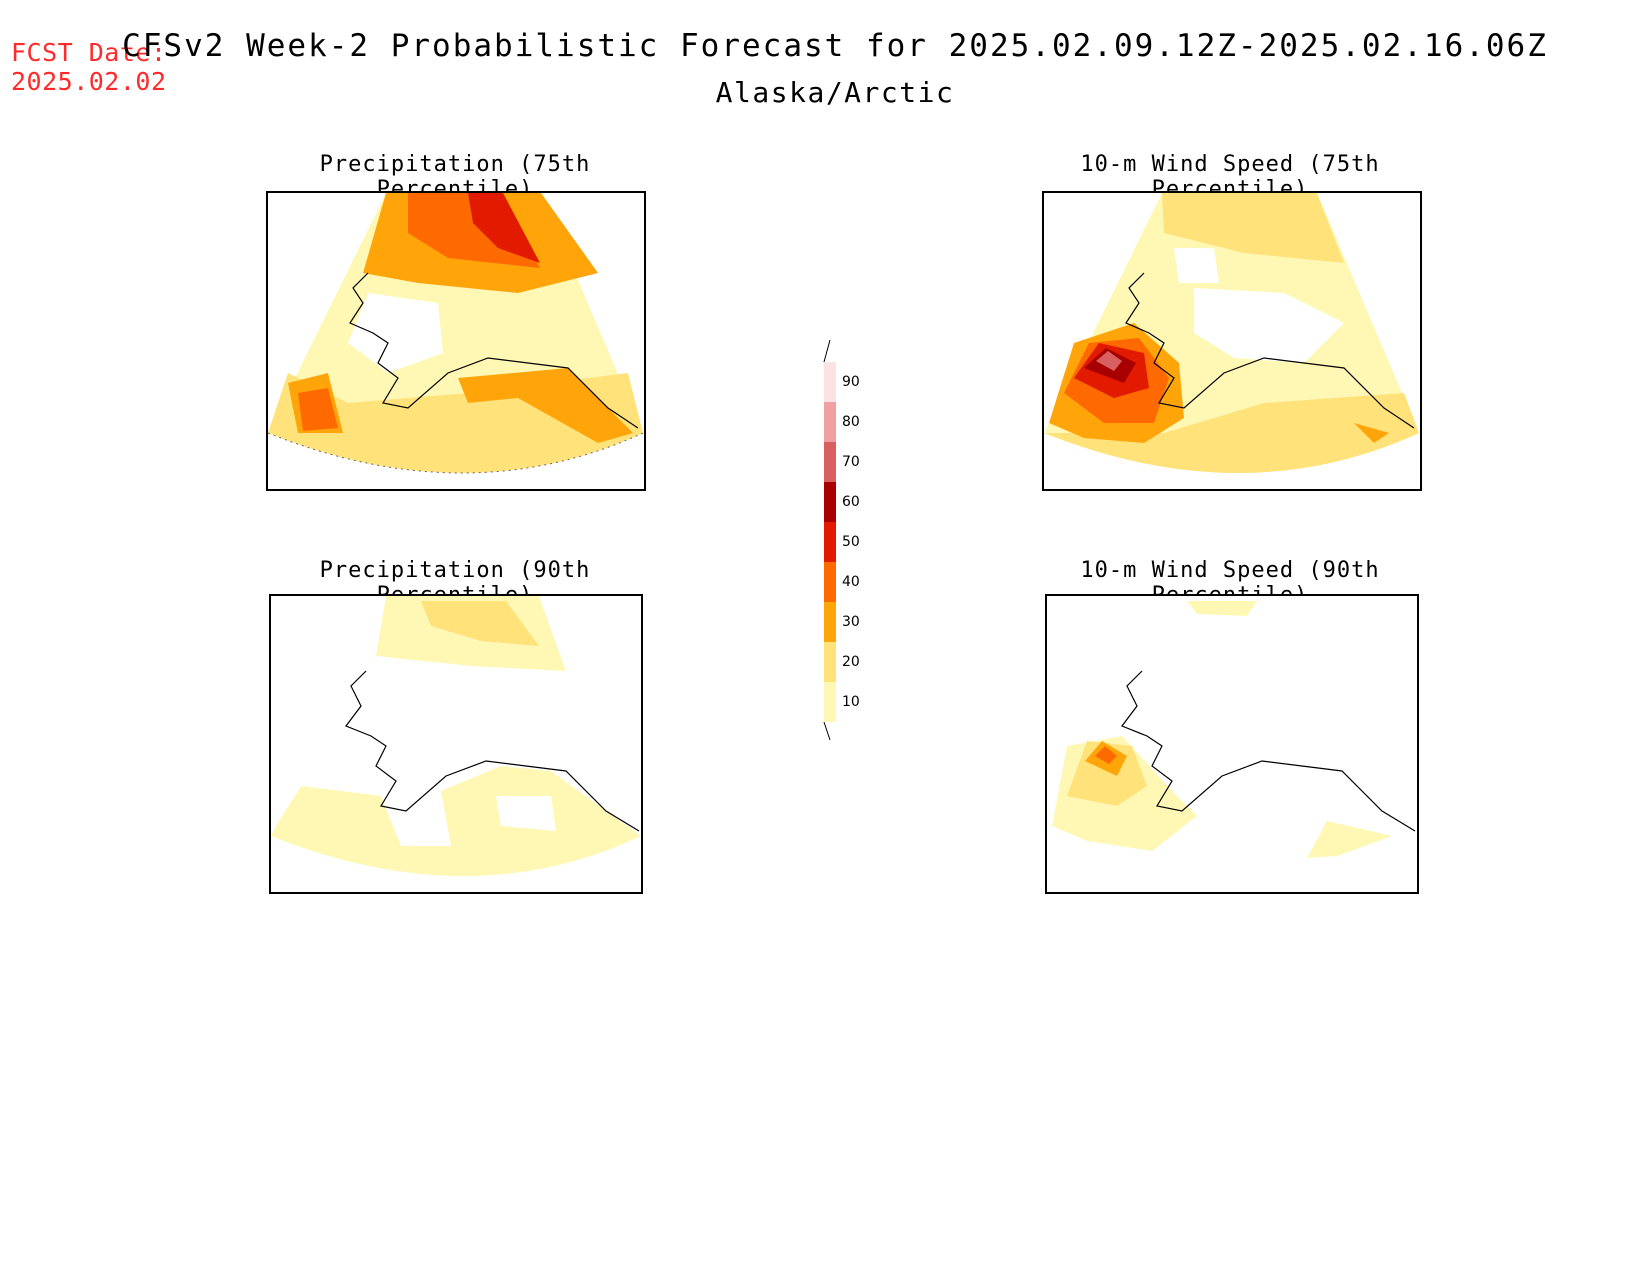 This screenshot has width=1650, height=1275. Describe the element at coordinates (835, 92) in the screenshot. I see `page-subtitle: Alaska/Arctic` at that location.